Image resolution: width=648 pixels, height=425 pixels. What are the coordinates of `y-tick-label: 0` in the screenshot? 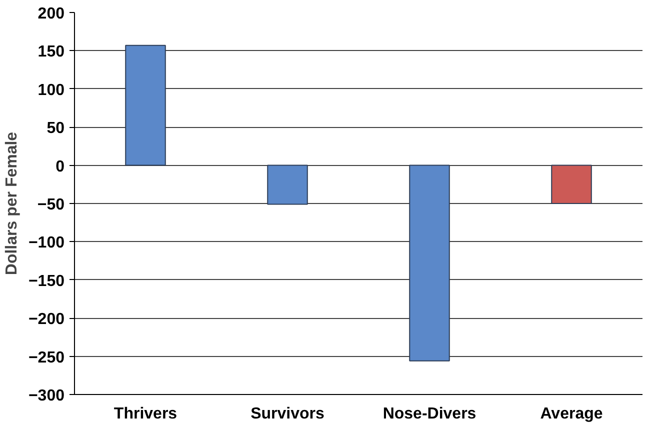 It's located at (60, 167).